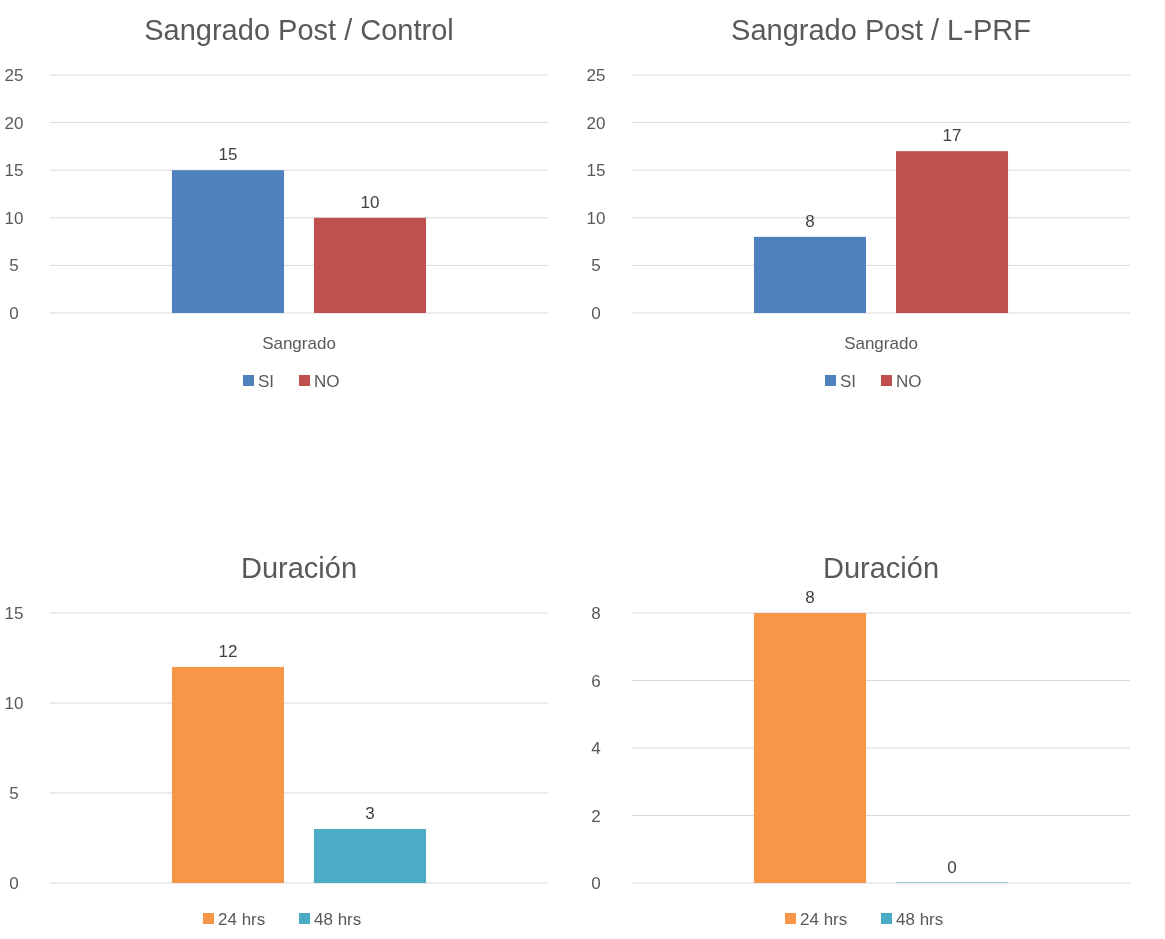  What do you see at coordinates (596, 816) in the screenshot?
I see `y-tick-label: 2` at bounding box center [596, 816].